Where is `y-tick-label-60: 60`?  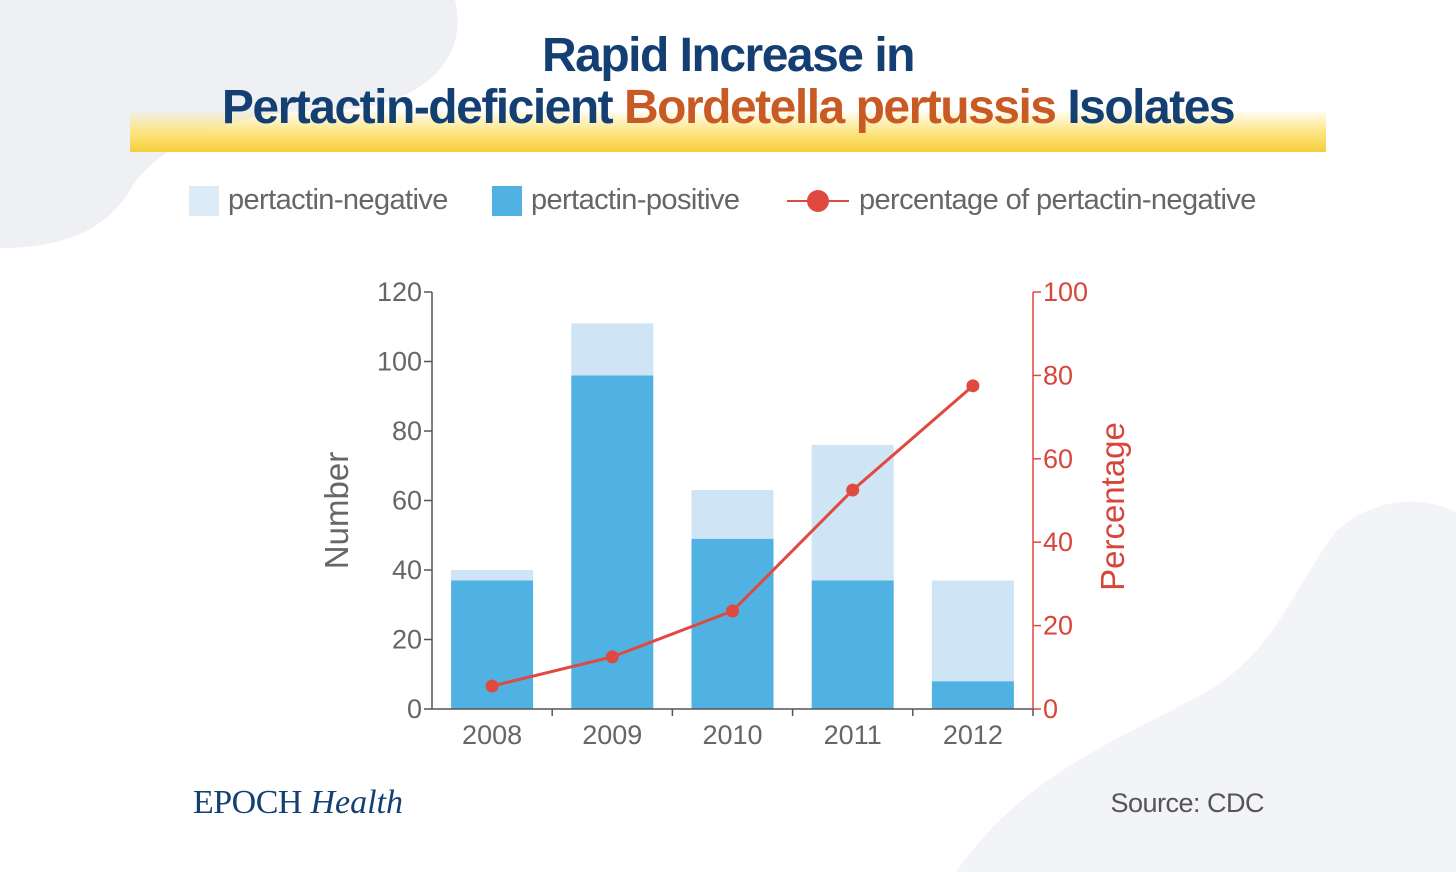 y-tick-label-60: 60 is located at coordinates (407, 501).